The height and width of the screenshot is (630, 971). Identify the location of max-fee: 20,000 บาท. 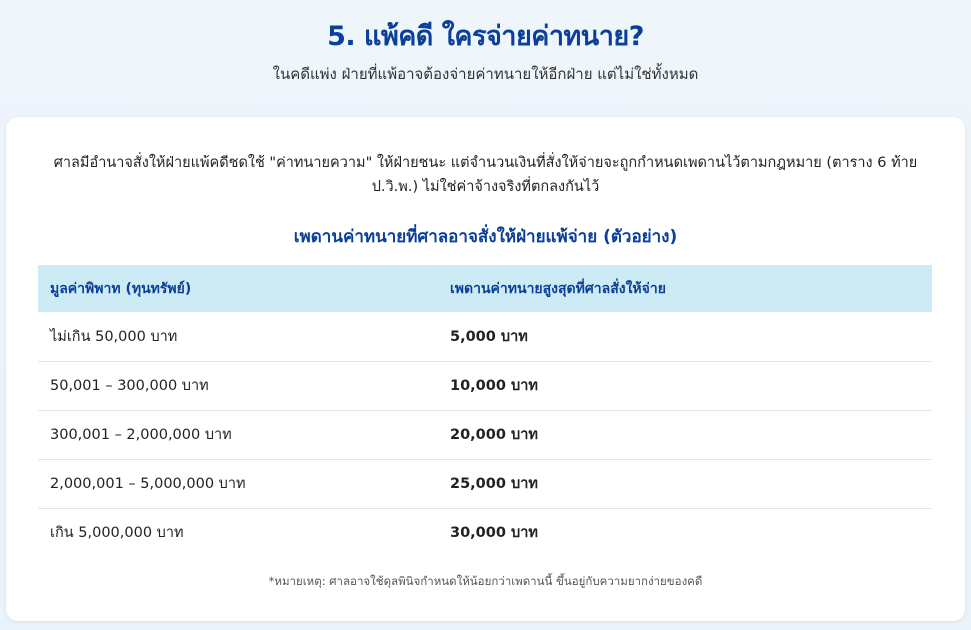
(685, 435).